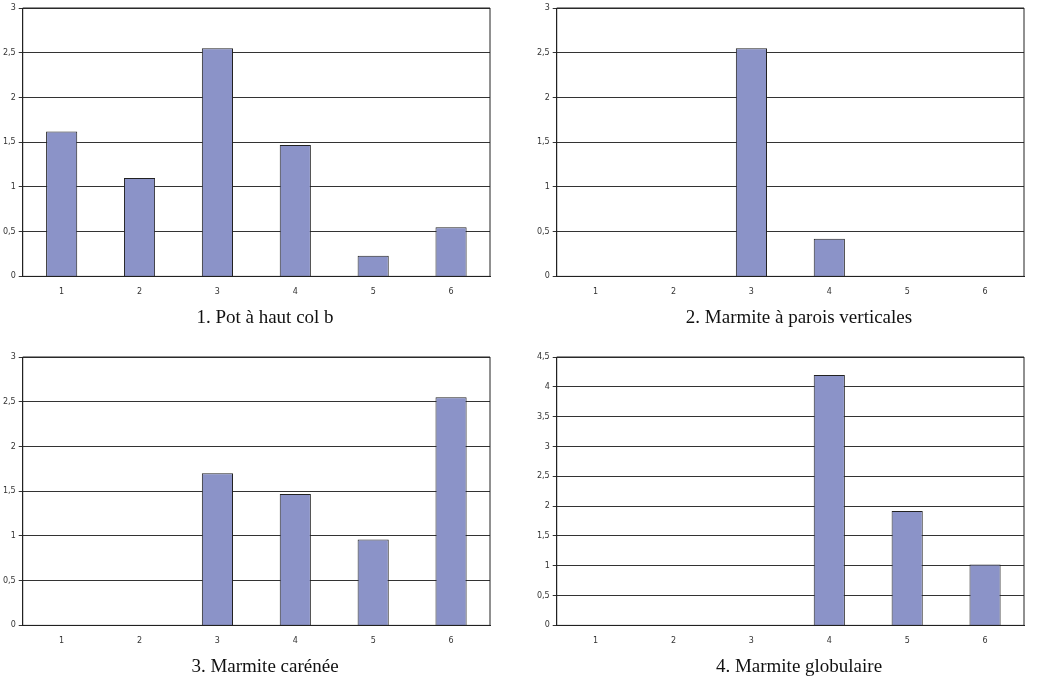  Describe the element at coordinates (543, 357) in the screenshot. I see `y-tick-label: 4,5` at that location.